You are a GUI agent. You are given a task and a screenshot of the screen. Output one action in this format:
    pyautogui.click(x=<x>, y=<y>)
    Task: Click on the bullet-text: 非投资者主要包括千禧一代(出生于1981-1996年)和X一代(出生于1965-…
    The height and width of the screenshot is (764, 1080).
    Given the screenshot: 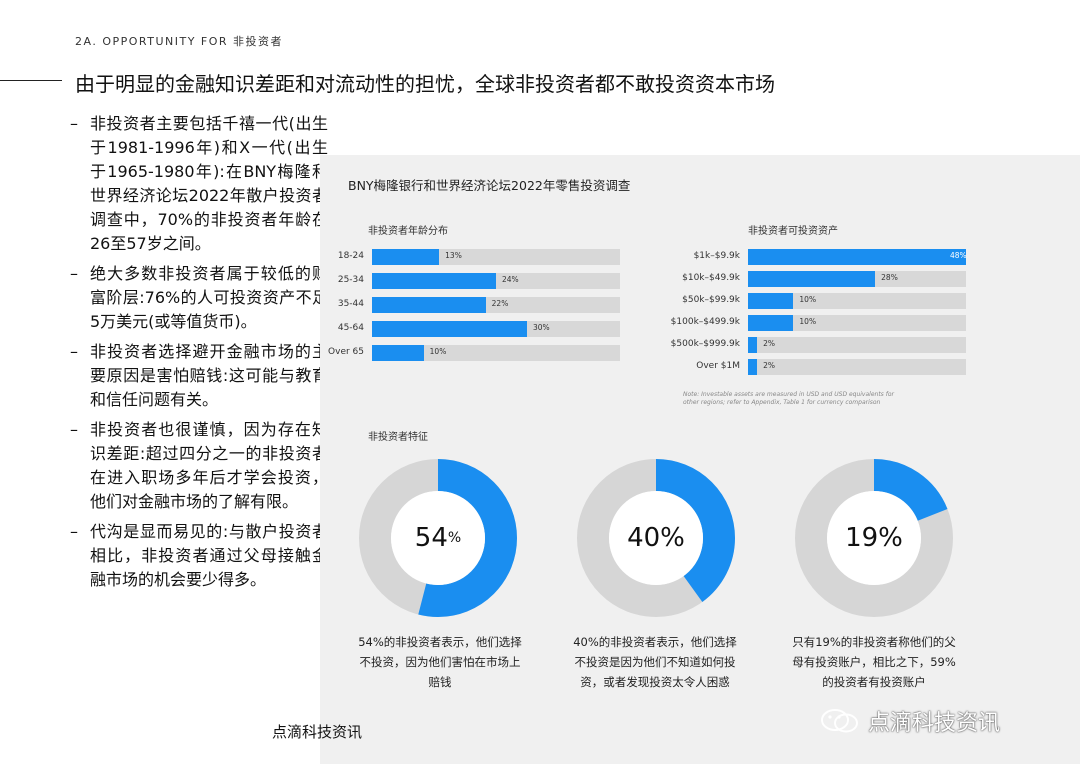 What is the action you would take?
    pyautogui.click(x=209, y=183)
    